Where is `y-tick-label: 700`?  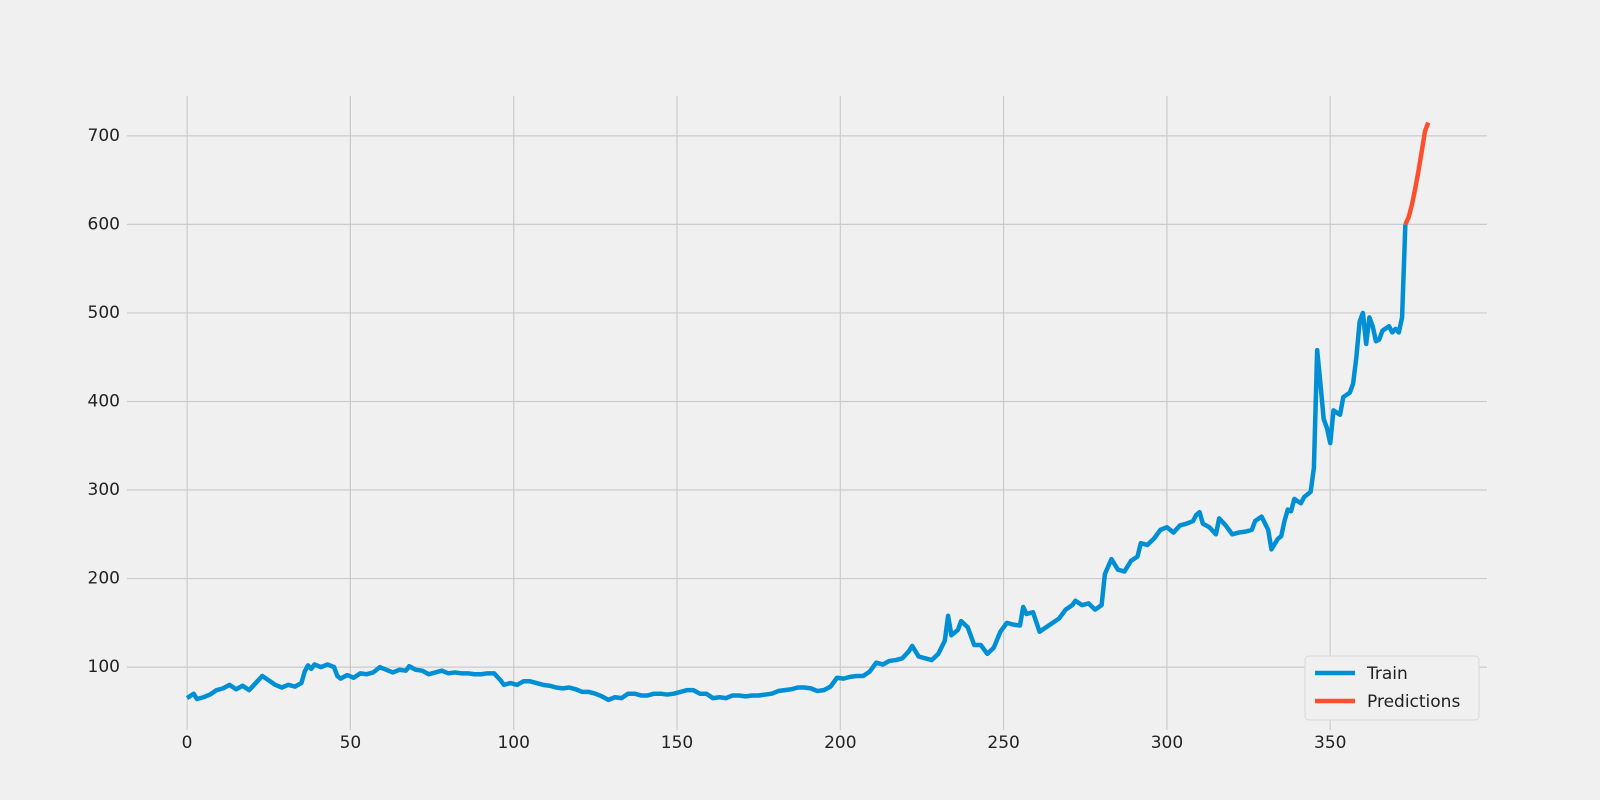 y-tick-label: 700 is located at coordinates (104, 136).